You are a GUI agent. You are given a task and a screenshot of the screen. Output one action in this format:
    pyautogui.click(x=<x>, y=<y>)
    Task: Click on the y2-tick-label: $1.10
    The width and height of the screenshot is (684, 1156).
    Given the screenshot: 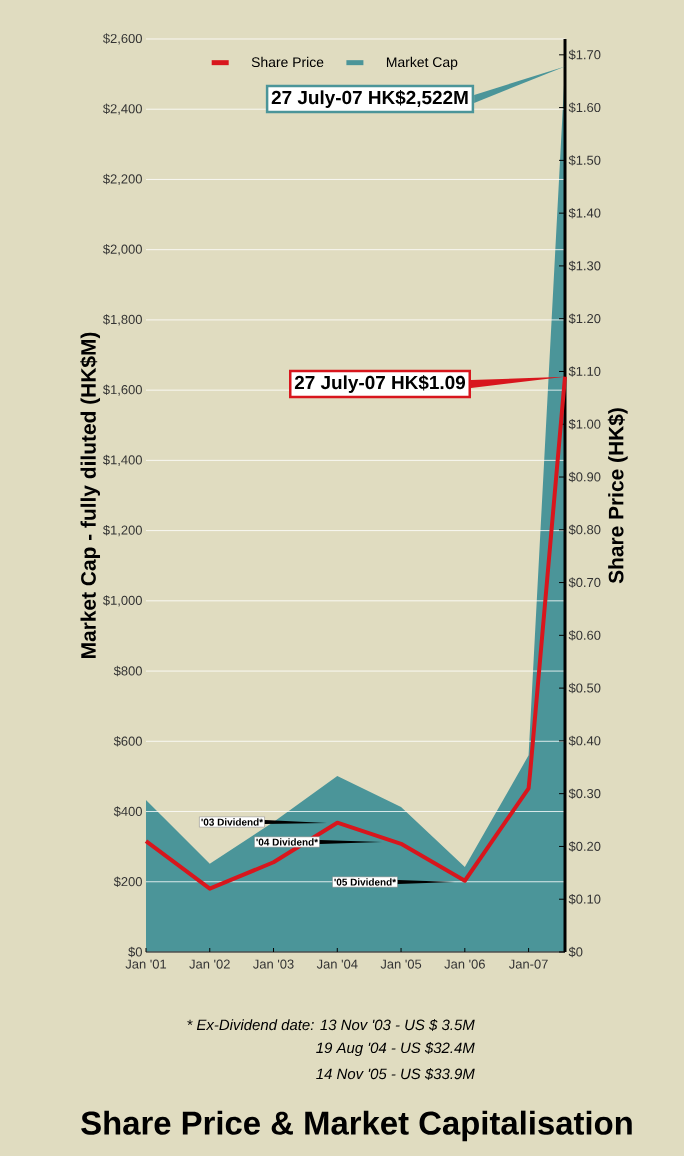 What is the action you would take?
    pyautogui.click(x=584, y=371)
    